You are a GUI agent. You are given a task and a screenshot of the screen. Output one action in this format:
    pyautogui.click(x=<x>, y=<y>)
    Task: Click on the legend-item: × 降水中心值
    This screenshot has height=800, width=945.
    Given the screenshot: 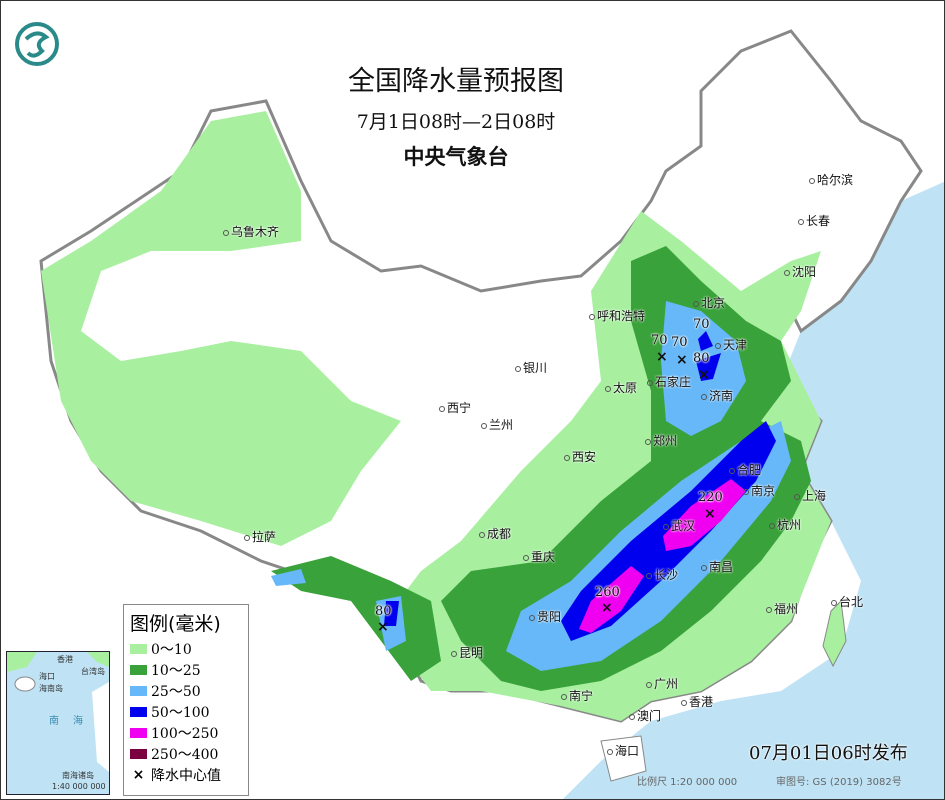 What is the action you would take?
    pyautogui.click(x=186, y=774)
    